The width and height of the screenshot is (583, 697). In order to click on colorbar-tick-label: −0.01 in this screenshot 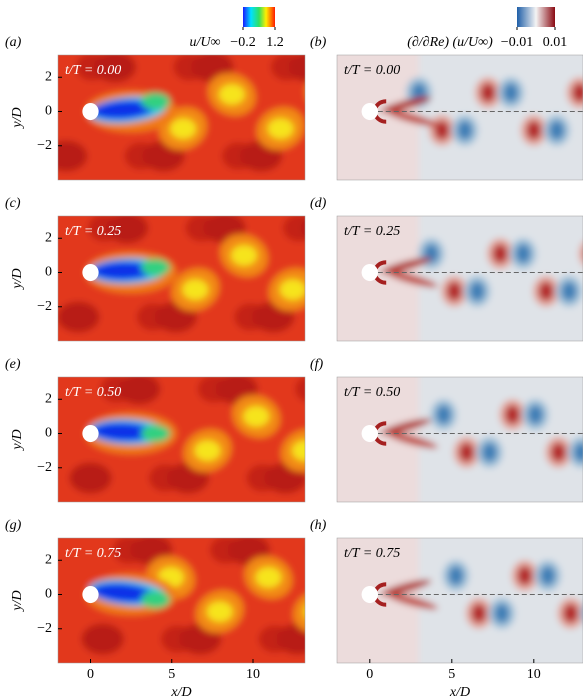, I will do `click(517, 42)`.